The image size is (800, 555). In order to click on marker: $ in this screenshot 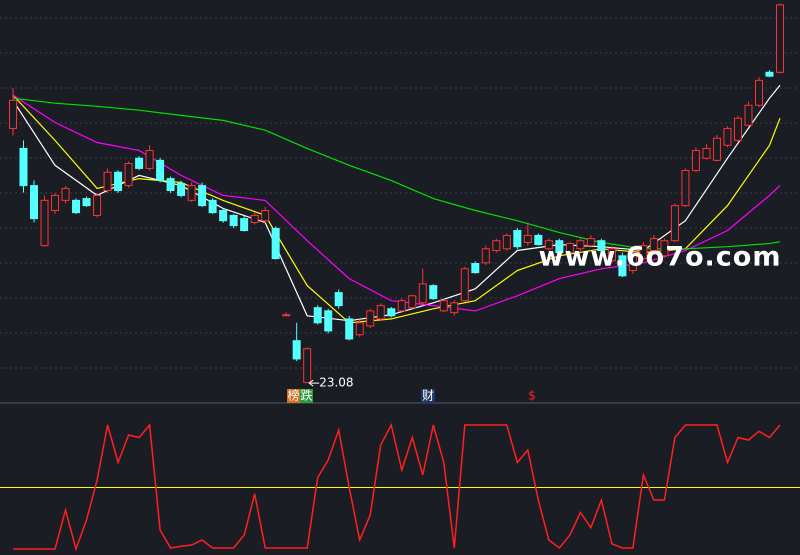, I will do `click(532, 396)`.